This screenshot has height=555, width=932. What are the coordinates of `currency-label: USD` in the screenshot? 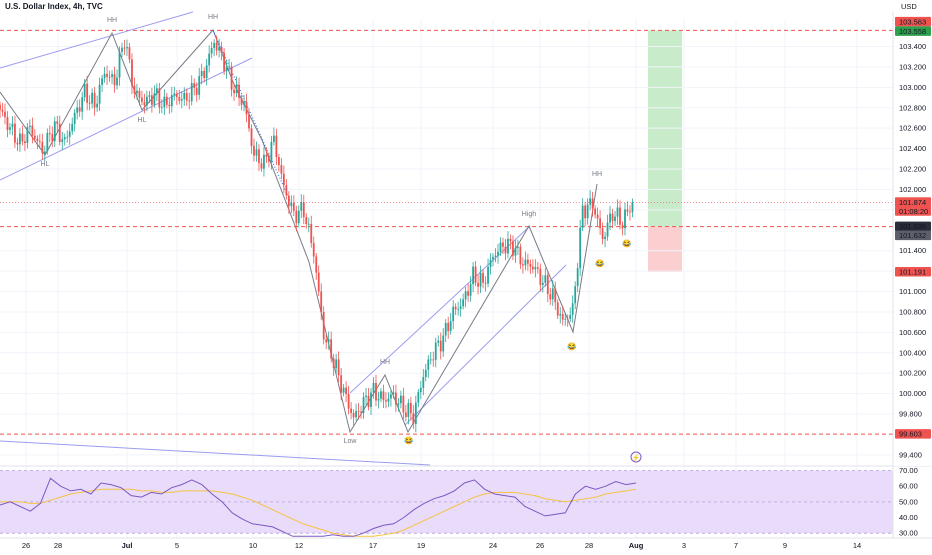 It's located at (909, 6).